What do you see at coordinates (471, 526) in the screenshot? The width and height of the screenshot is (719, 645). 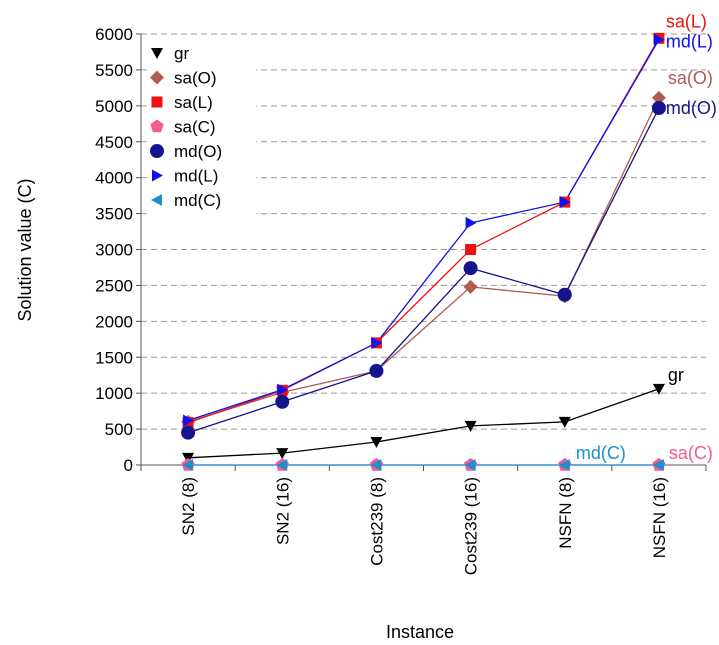 I see `x-tick-label: Cost239 (16)` at bounding box center [471, 526].